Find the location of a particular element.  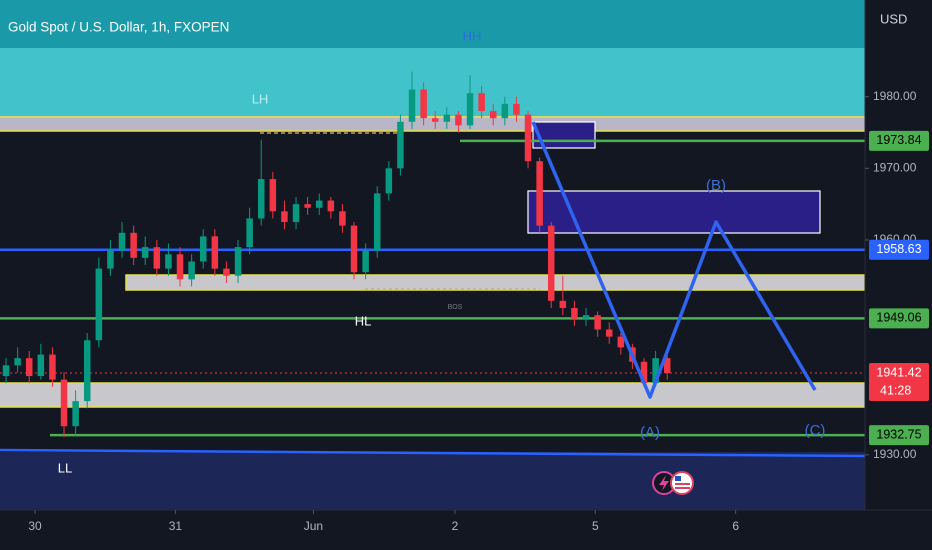

trend-line is located at coordinates (433, 453).